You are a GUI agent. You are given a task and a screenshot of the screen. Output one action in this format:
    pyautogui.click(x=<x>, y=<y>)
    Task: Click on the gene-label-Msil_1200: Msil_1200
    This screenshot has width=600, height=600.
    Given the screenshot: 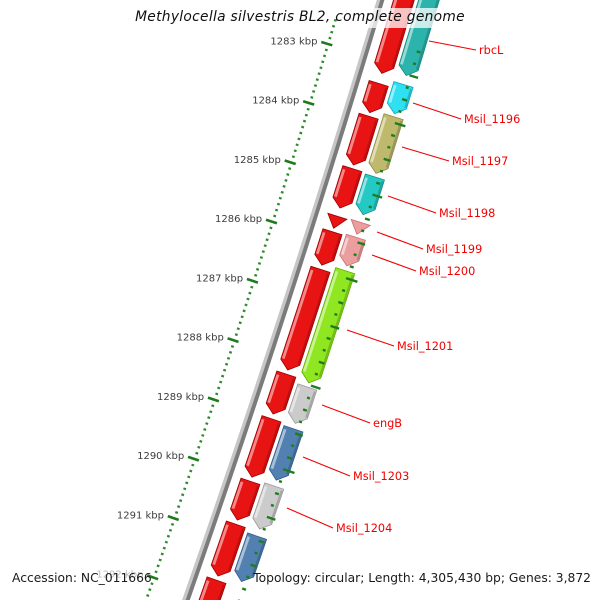 What is the action you would take?
    pyautogui.click(x=447, y=271)
    